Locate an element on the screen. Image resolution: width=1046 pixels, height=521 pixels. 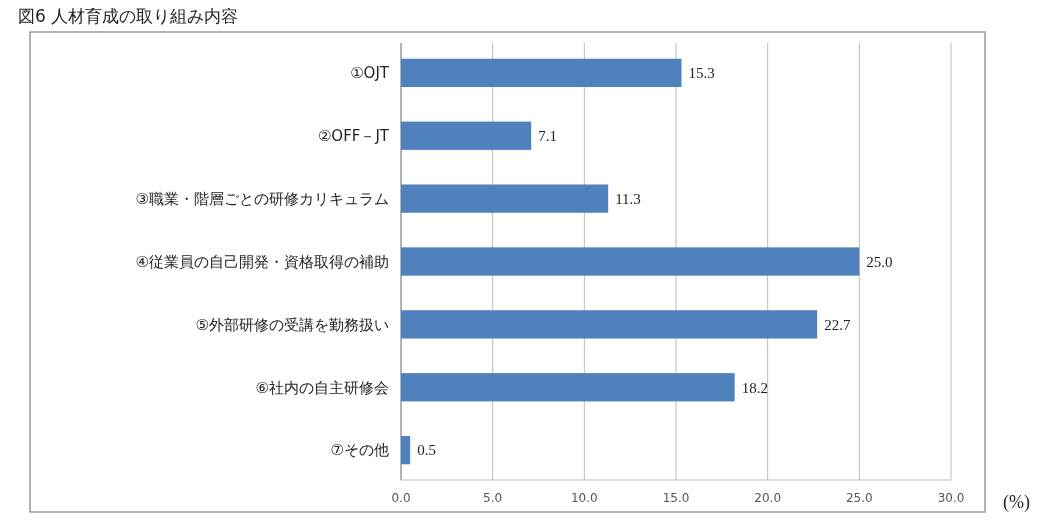
y-tick-label: ⑦その他 is located at coordinates (359, 450).